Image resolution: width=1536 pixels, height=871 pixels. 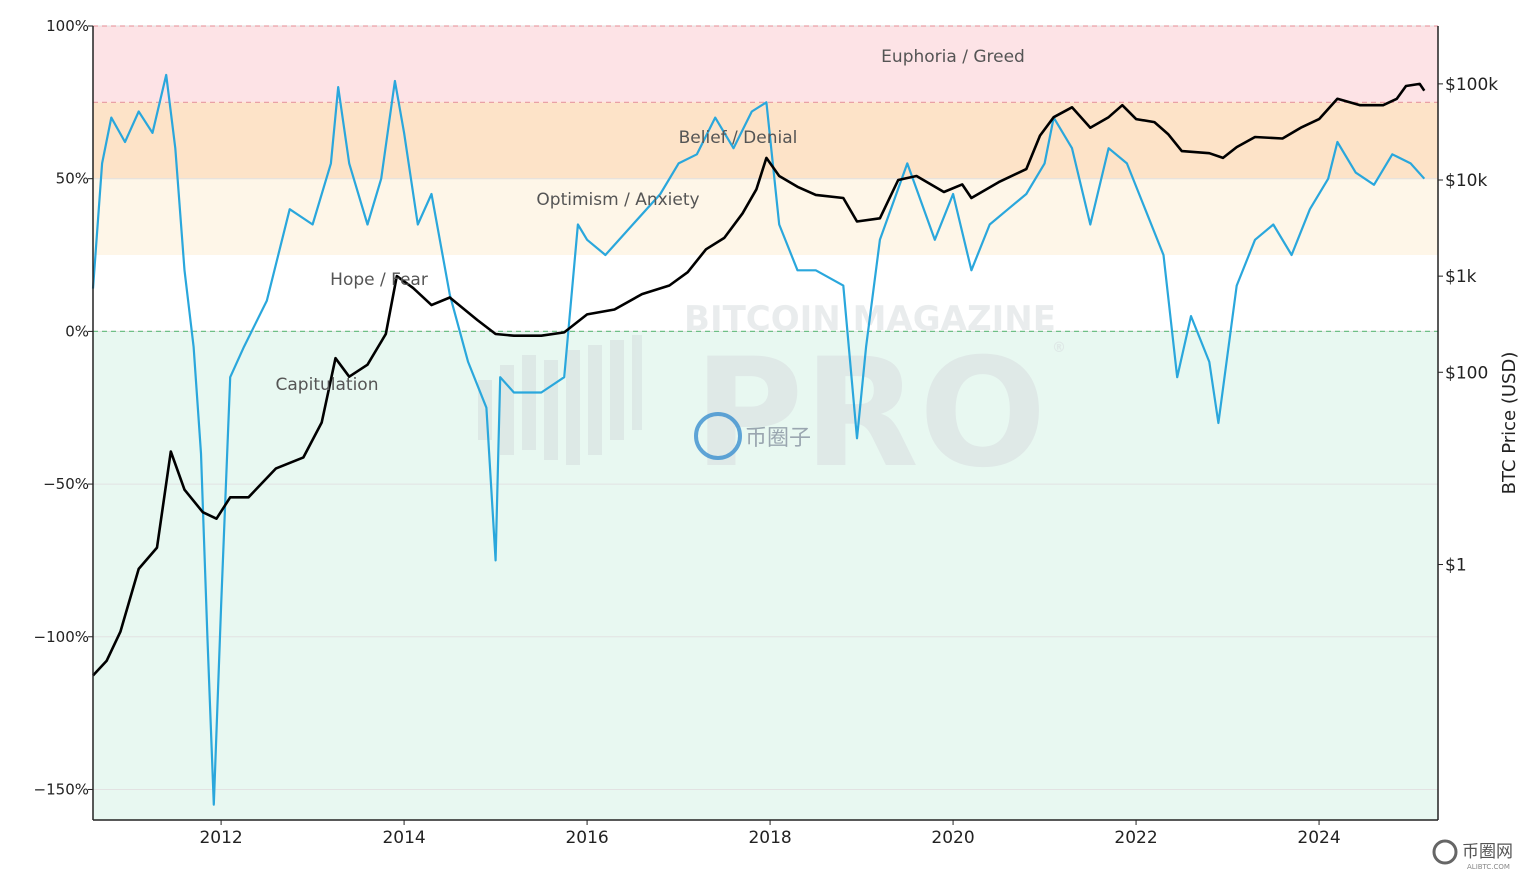 I want to click on x-tick-label: 2018, so click(x=769, y=838).